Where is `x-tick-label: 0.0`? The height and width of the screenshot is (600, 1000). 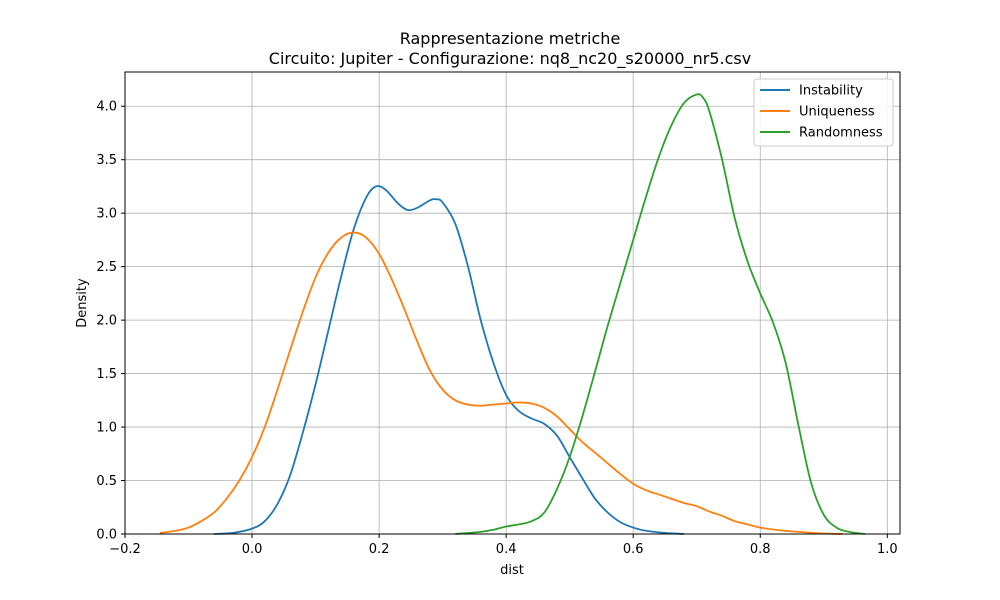 x-tick-label: 0.0 is located at coordinates (252, 549).